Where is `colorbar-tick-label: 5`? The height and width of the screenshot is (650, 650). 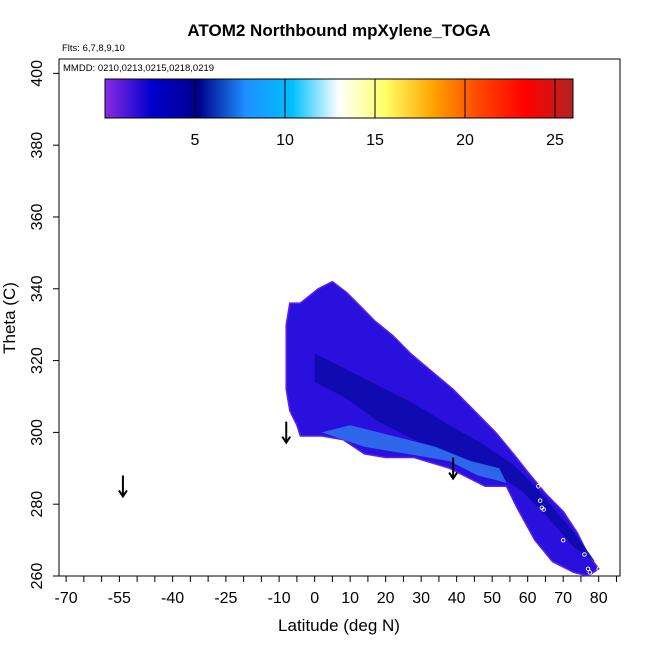 colorbar-tick-label: 5 is located at coordinates (195, 140).